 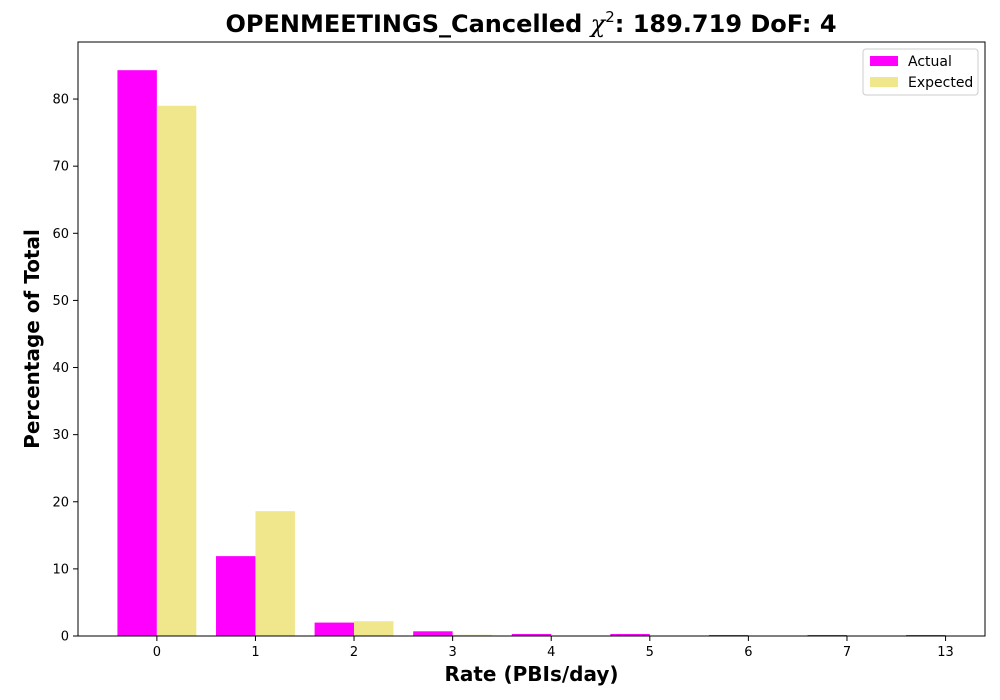 What do you see at coordinates (60, 368) in the screenshot?
I see `y-tick-label-40: 40` at bounding box center [60, 368].